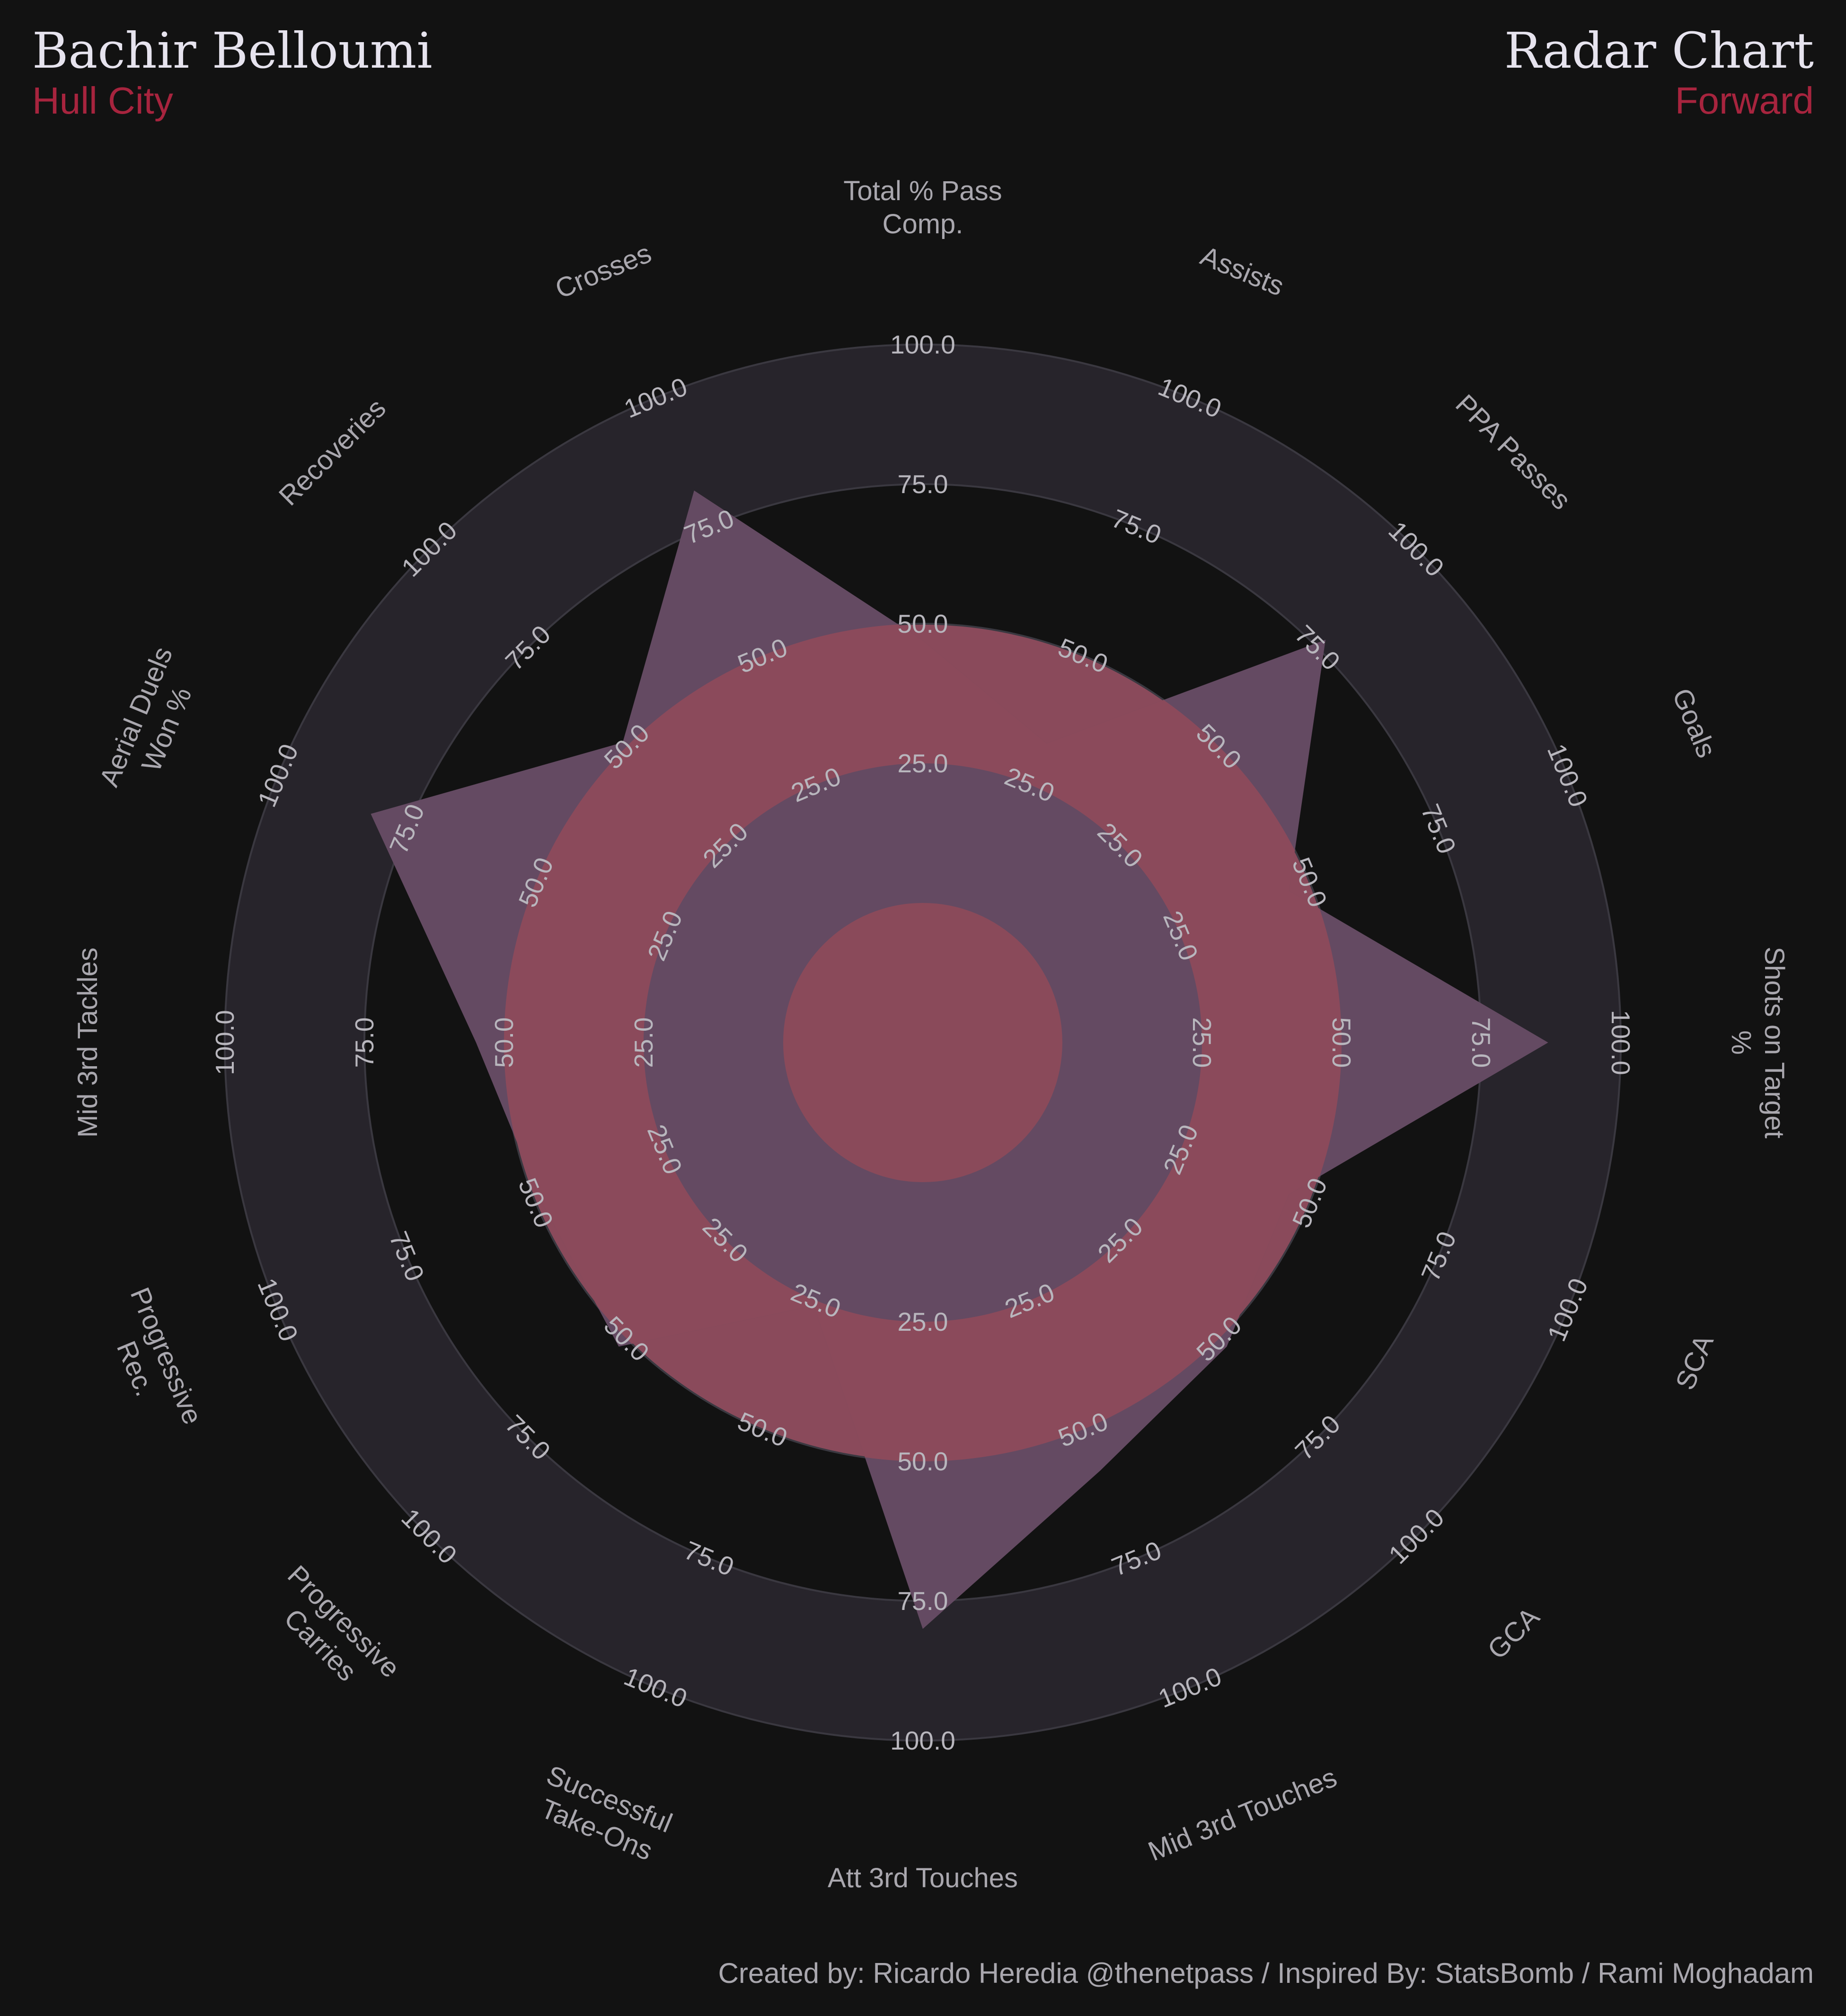  What do you see at coordinates (922, 1042) in the screenshot?
I see `radar-area-band` at bounding box center [922, 1042].